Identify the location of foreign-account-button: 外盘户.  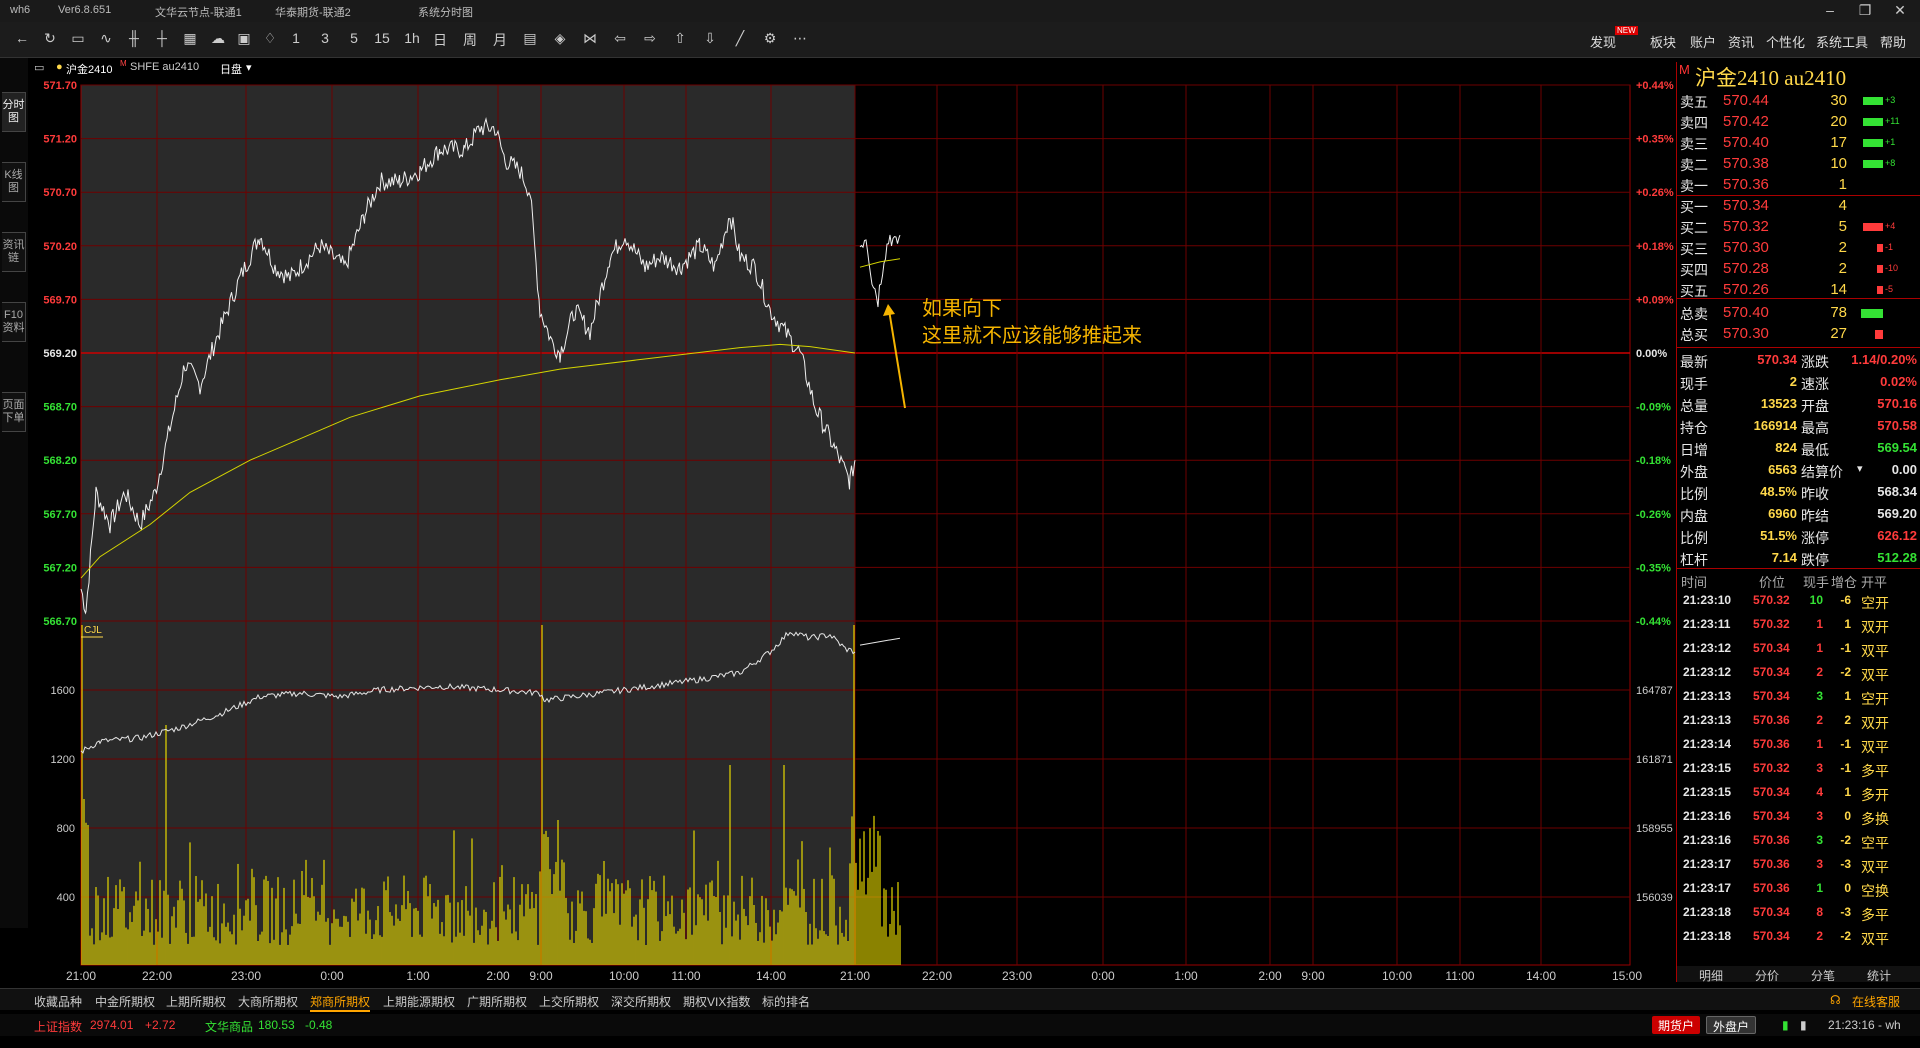
(1731, 1025).